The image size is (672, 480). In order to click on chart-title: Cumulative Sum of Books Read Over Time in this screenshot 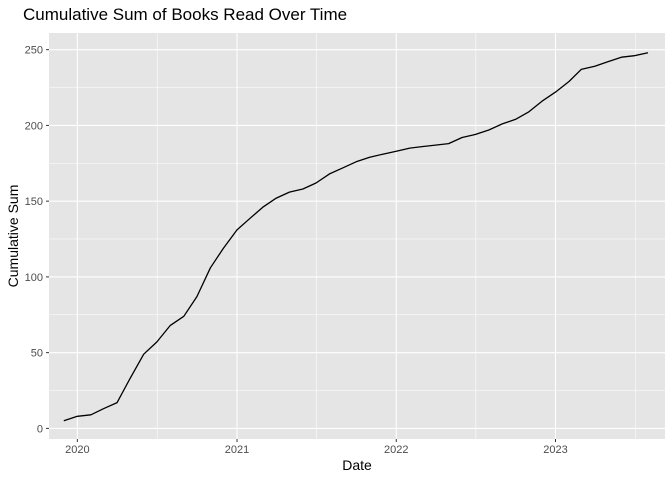, I will do `click(185, 14)`.